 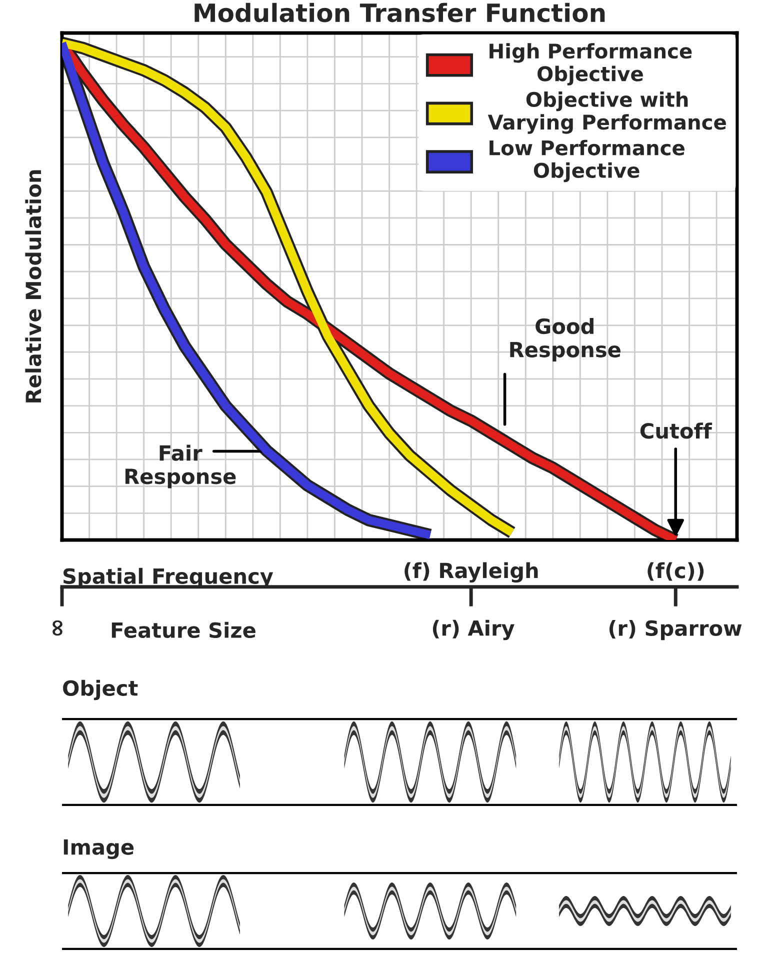 What do you see at coordinates (587, 161) in the screenshot?
I see `legend-label: Low Performance Objective` at bounding box center [587, 161].